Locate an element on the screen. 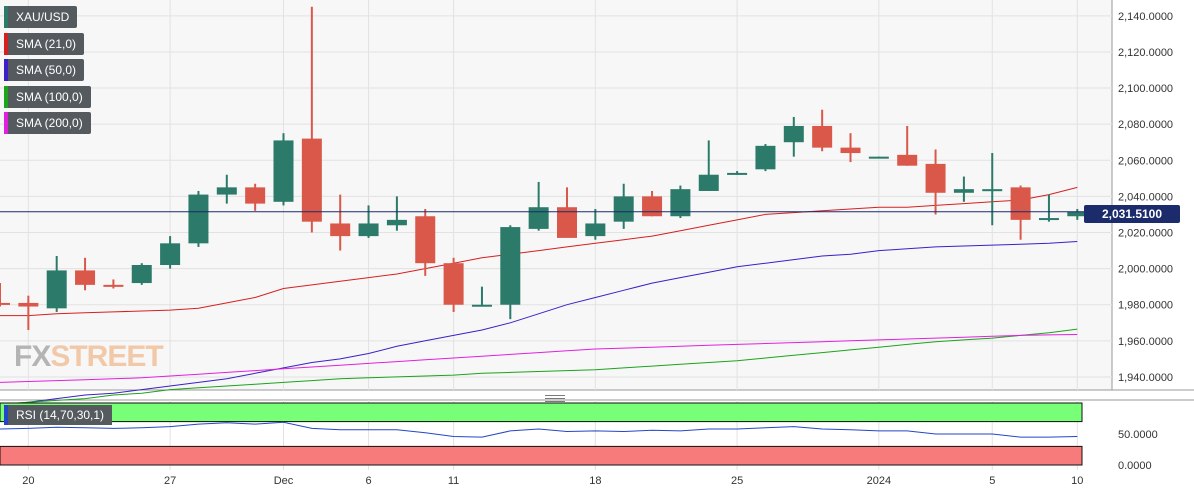 This screenshot has height=492, width=1194. price-tick-label: 2,000.0000 is located at coordinates (1145, 270).